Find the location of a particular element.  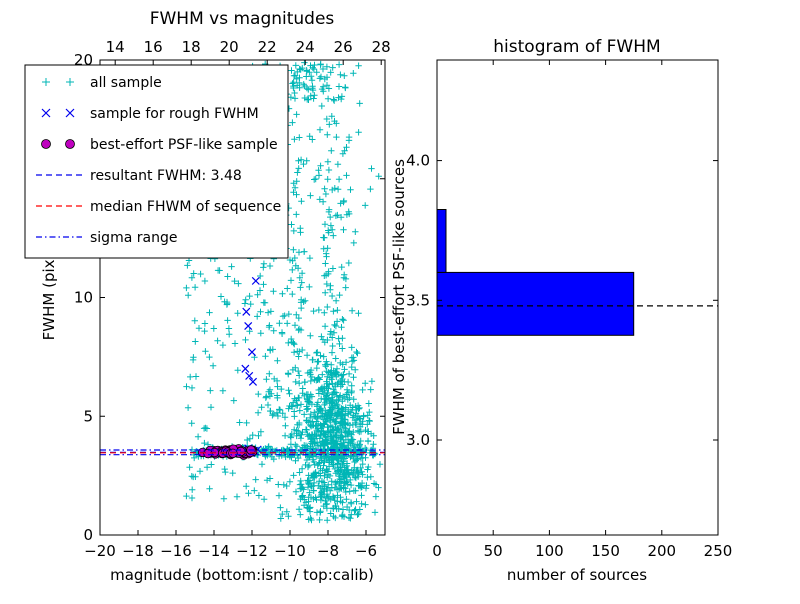

legend-label: sigma range is located at coordinates (133, 238).